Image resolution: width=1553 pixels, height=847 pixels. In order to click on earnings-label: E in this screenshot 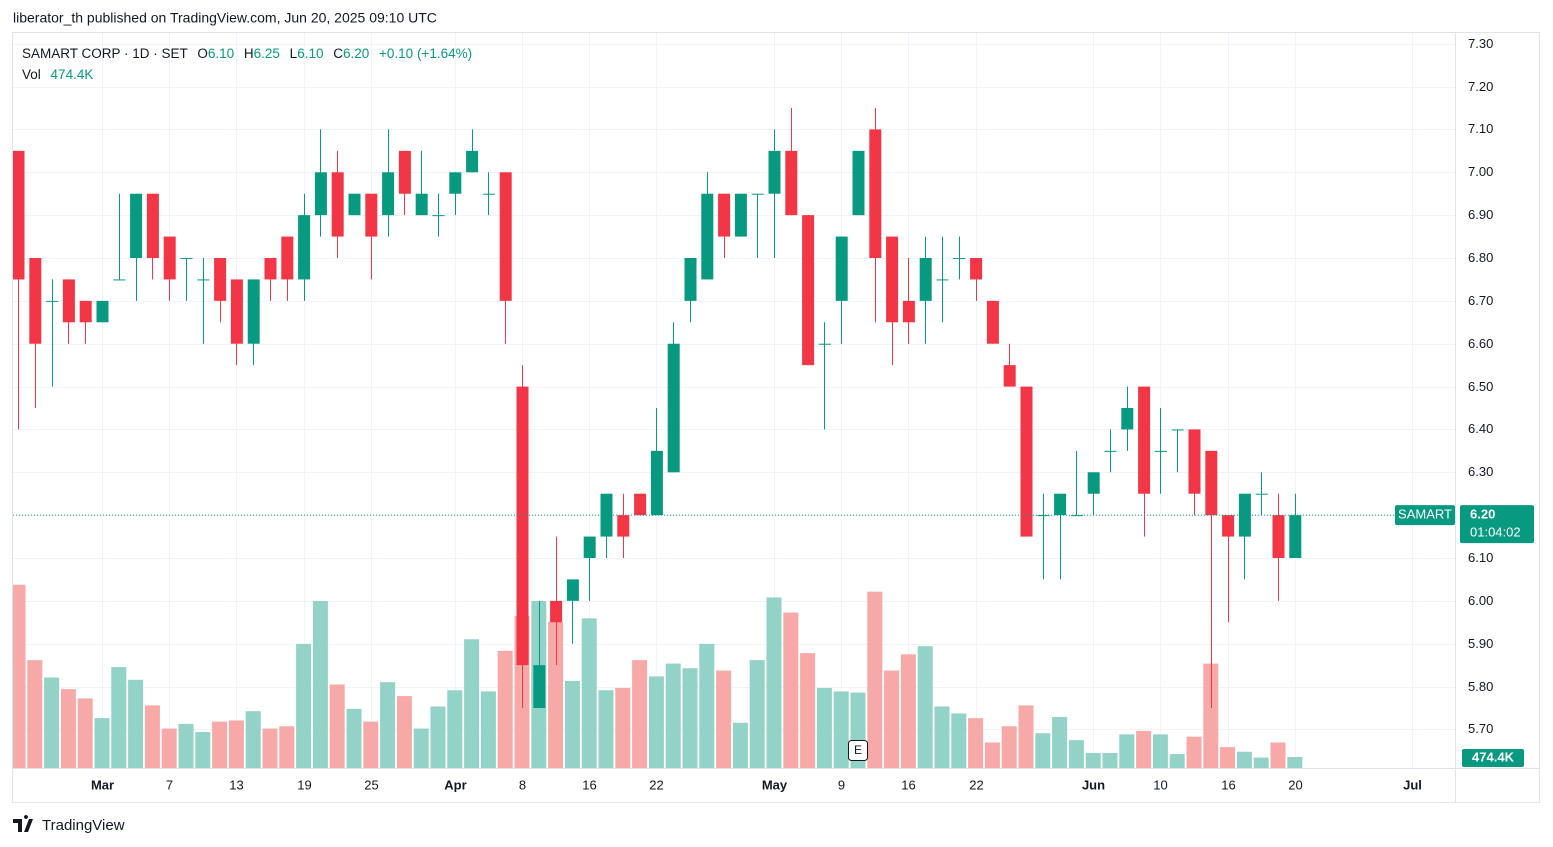, I will do `click(858, 750)`.